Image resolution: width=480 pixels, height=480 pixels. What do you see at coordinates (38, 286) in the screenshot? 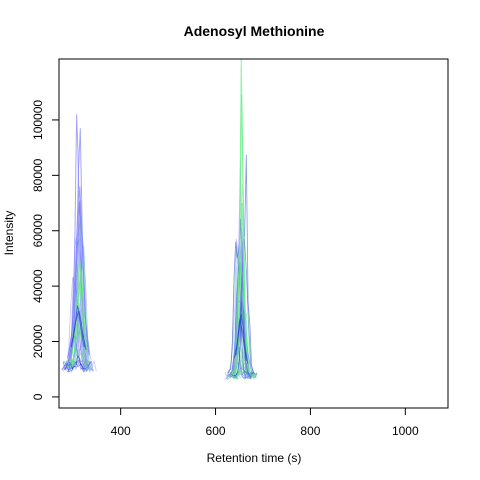
I see `y-tick-label: 40000` at bounding box center [38, 286].